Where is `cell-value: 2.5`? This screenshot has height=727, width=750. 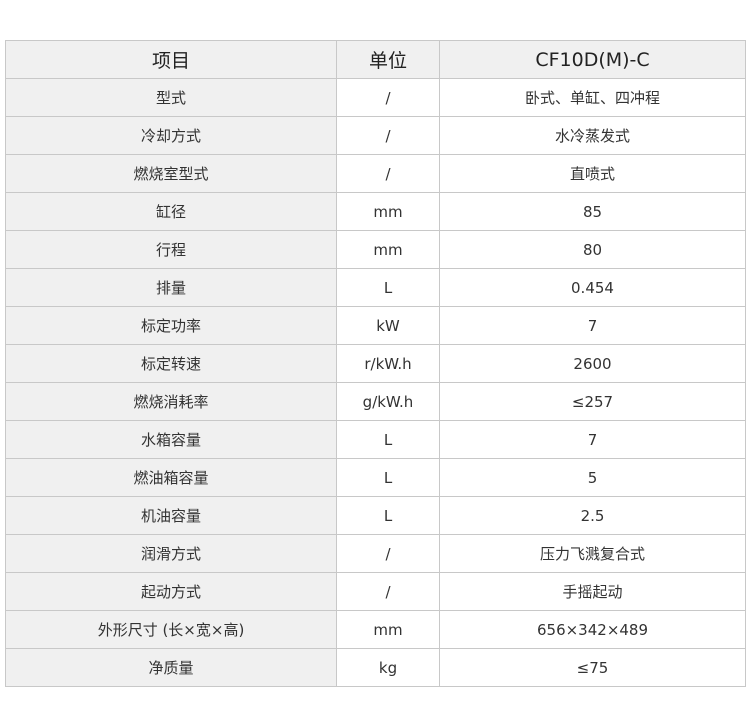 cell-value: 2.5 is located at coordinates (592, 515).